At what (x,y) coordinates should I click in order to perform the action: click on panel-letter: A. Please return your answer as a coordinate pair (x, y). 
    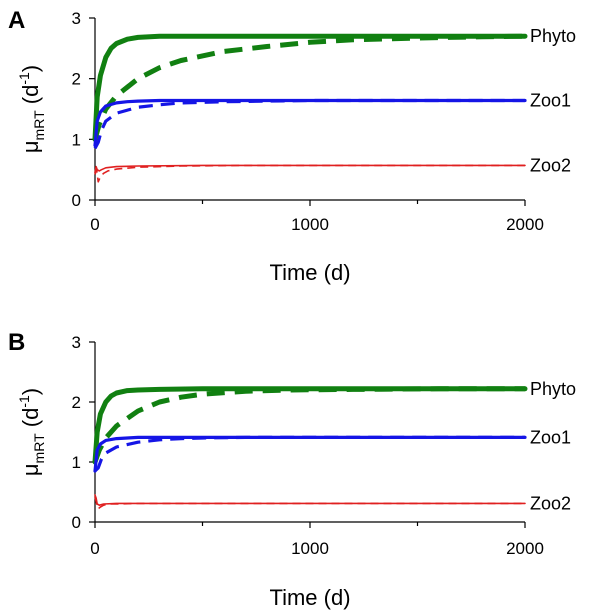
    Looking at the image, I should click on (16, 20).